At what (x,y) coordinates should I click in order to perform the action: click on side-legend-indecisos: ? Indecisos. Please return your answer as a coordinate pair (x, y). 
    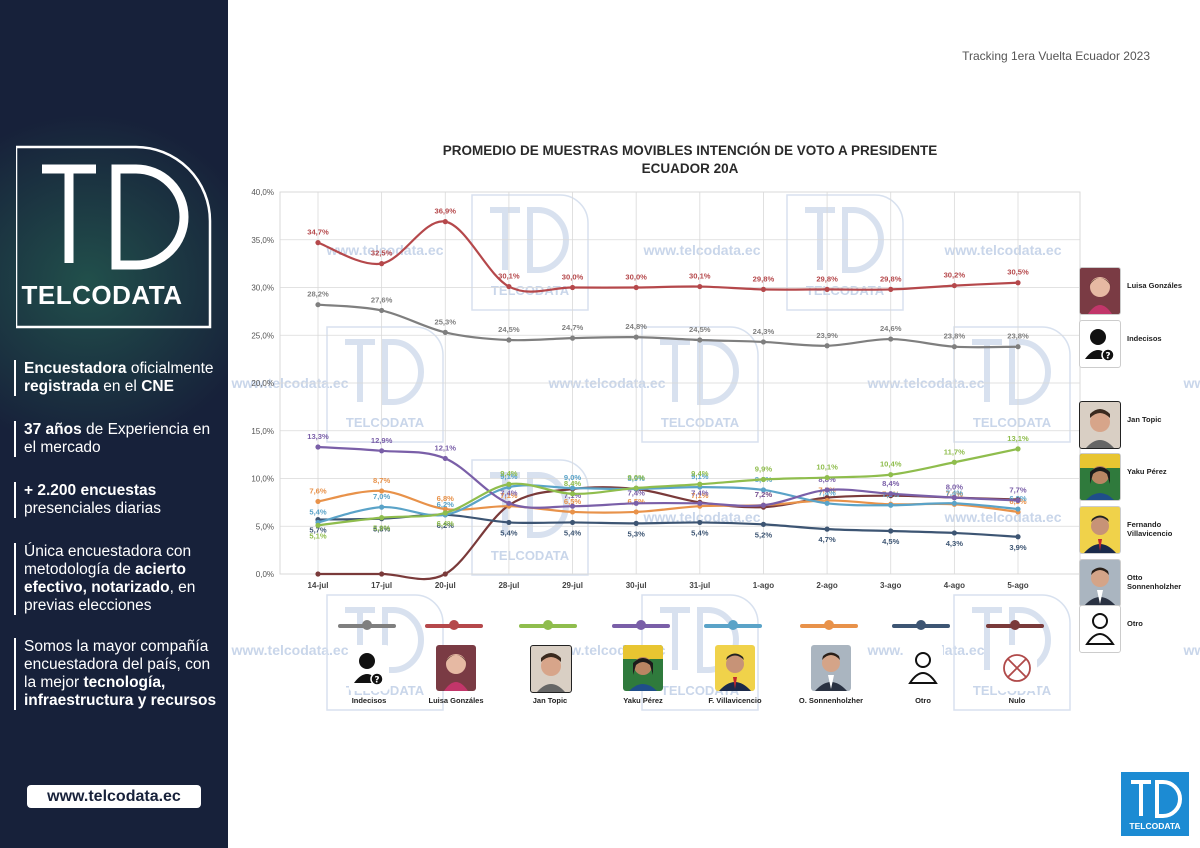
    Looking at the image, I should click on (1139, 345).